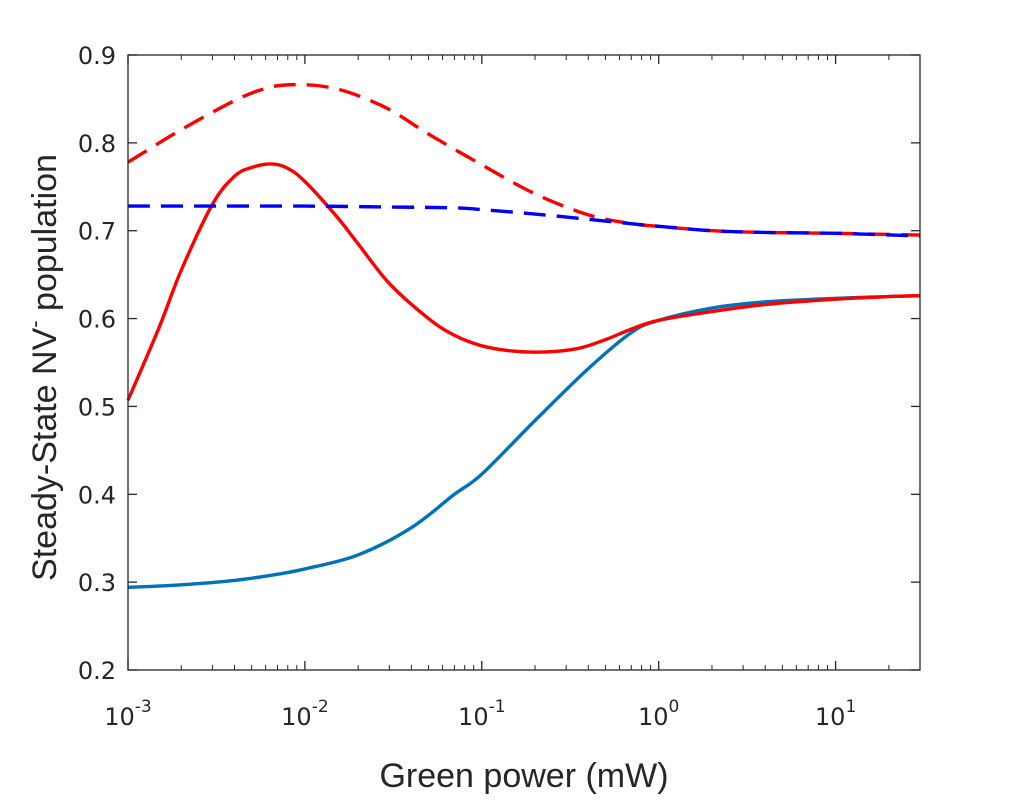 The width and height of the screenshot is (1017, 800). Describe the element at coordinates (97, 583) in the screenshot. I see `y-tick-label: 0.3` at that location.